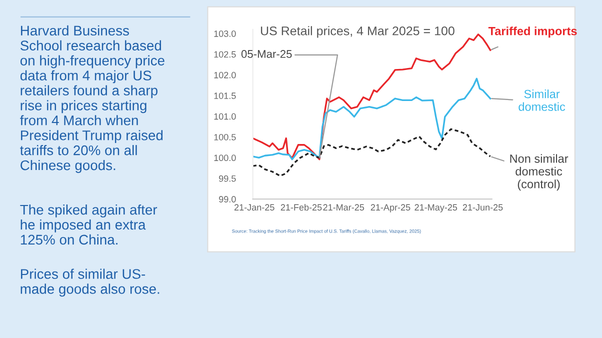 This screenshot has width=602, height=338. Describe the element at coordinates (542, 100) in the screenshot. I see `text: Similar domestic` at that location.